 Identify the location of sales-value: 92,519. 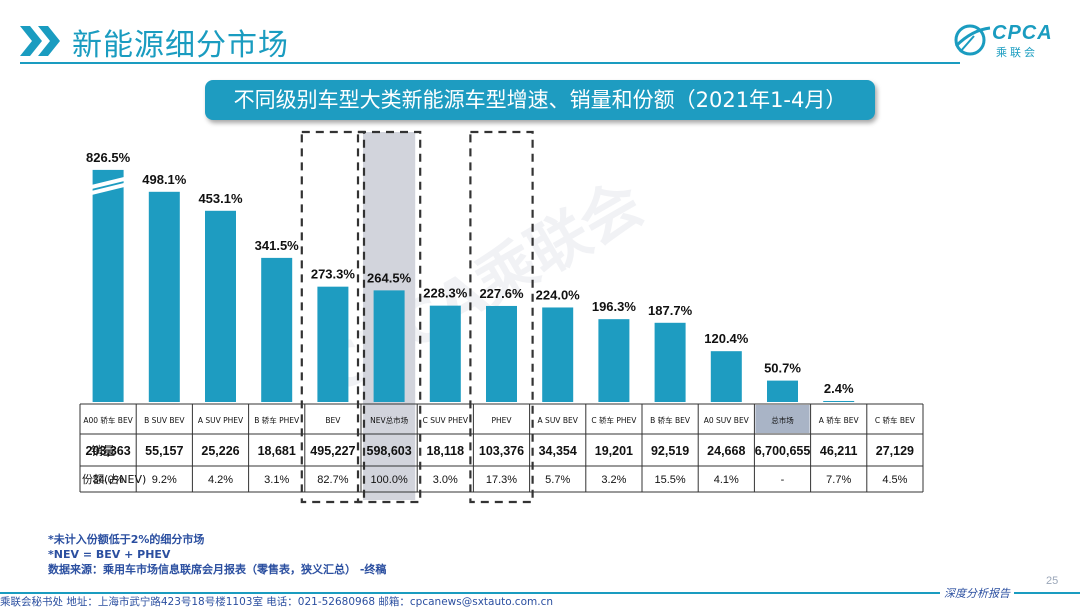
(670, 451).